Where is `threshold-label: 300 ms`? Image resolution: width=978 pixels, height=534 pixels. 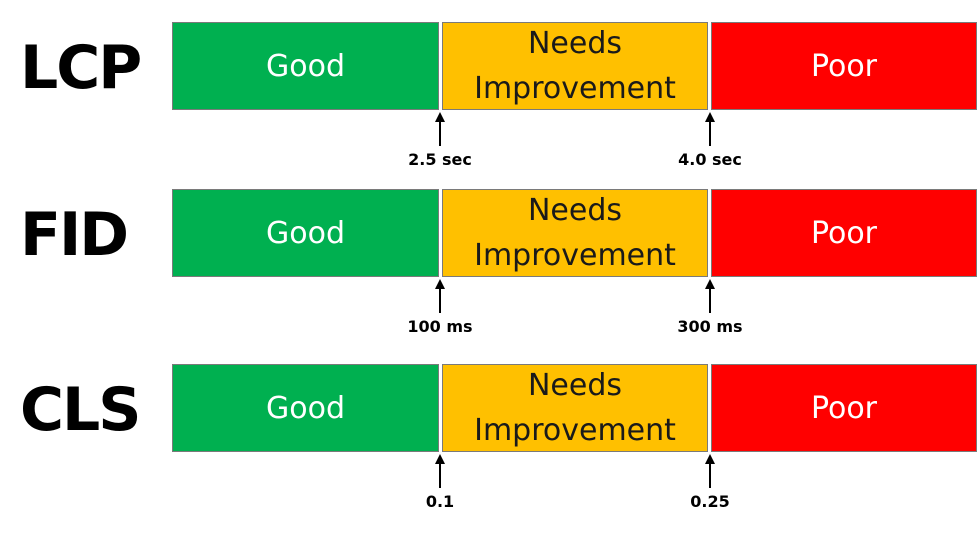
threshold-label: 300 ms is located at coordinates (710, 326).